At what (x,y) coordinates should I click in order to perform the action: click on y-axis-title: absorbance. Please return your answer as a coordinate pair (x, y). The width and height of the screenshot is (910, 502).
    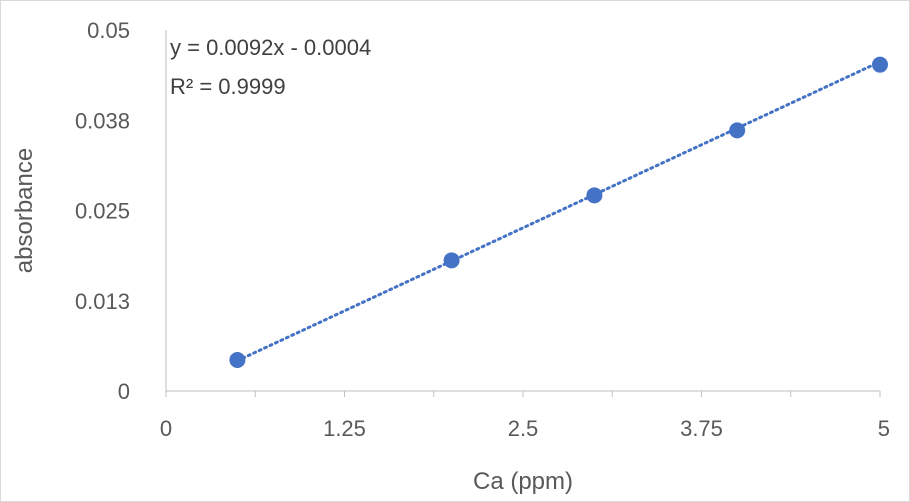
    Looking at the image, I should click on (24, 210).